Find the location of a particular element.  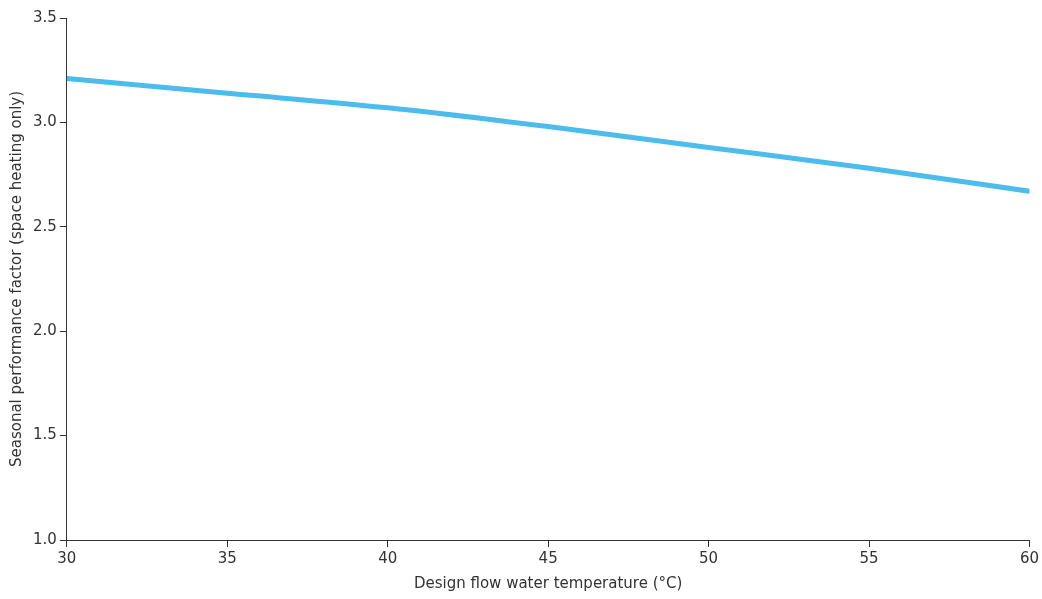

x-tick-label: 60 is located at coordinates (1029, 557).